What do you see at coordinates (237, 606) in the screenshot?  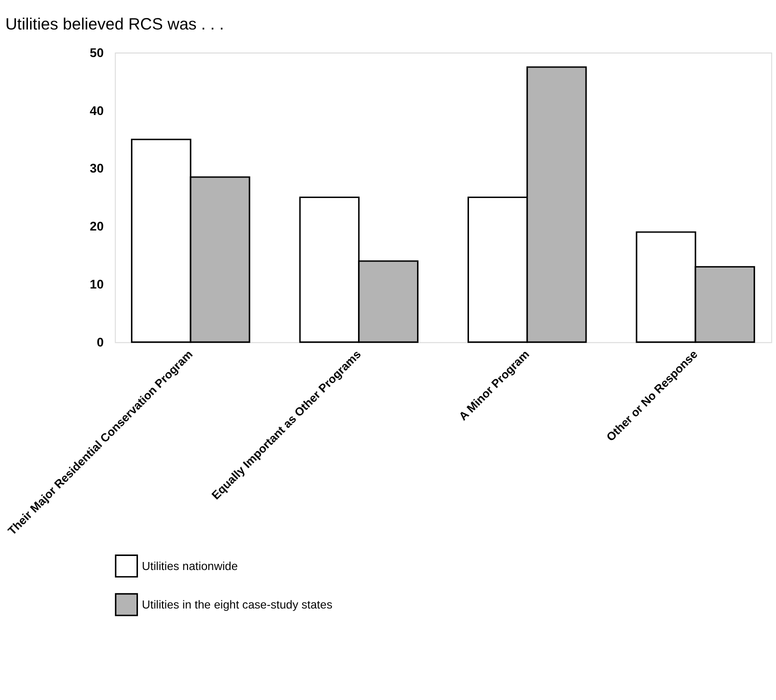 I see `legend-label: Utilities in the eight case-study states` at bounding box center [237, 606].